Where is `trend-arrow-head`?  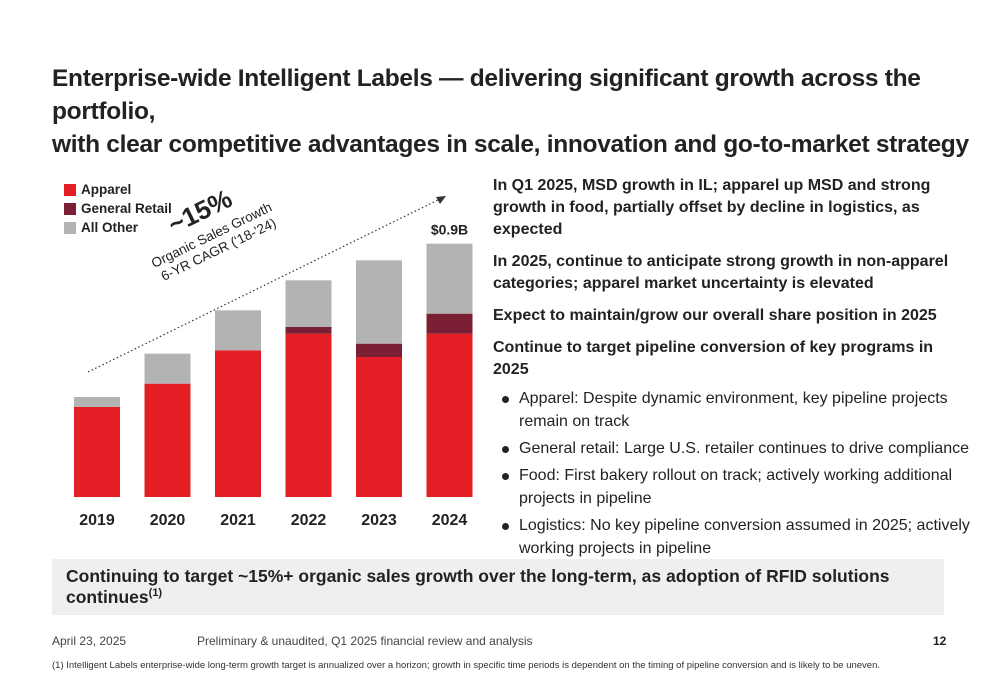
trend-arrow-head is located at coordinates (441, 200).